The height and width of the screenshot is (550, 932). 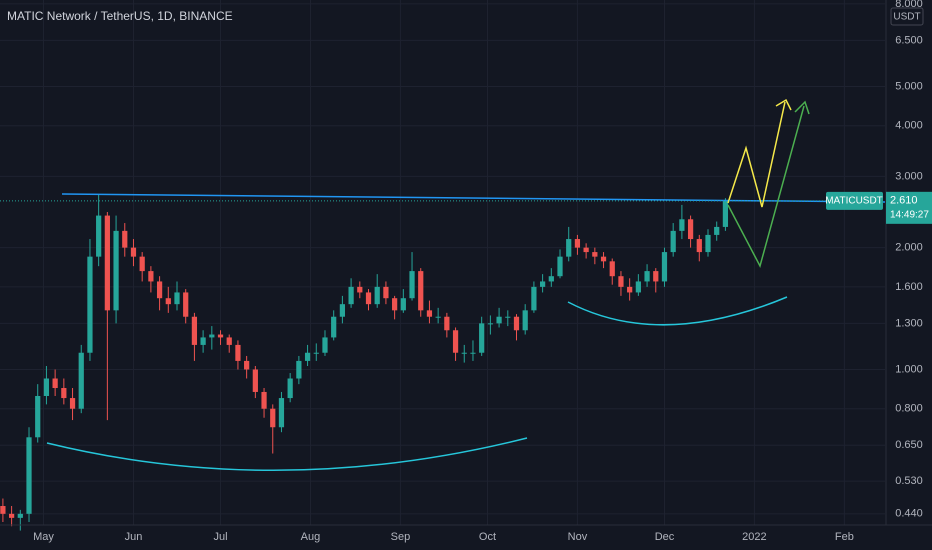 I want to click on y-tick-label: 1.600, so click(x=909, y=287).